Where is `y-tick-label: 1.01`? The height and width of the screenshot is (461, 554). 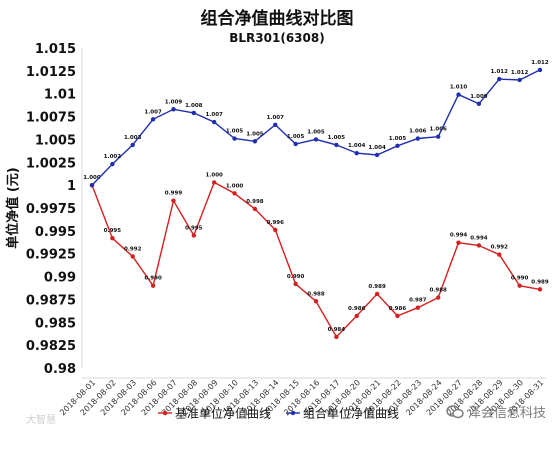 y-tick-label: 1.01 is located at coordinates (60, 95).